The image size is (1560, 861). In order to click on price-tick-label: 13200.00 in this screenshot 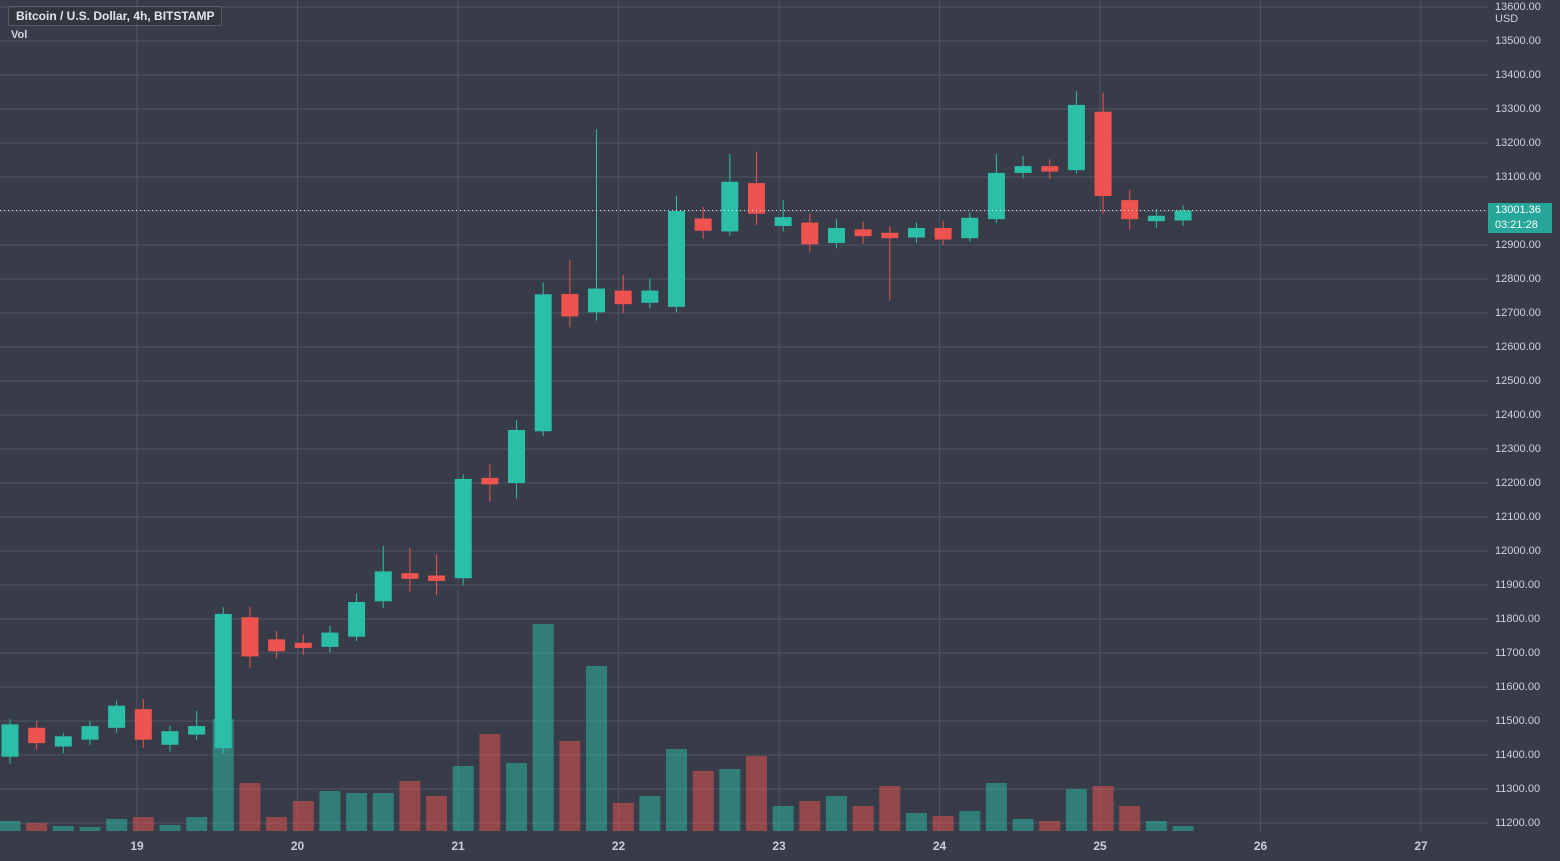, I will do `click(1518, 143)`.